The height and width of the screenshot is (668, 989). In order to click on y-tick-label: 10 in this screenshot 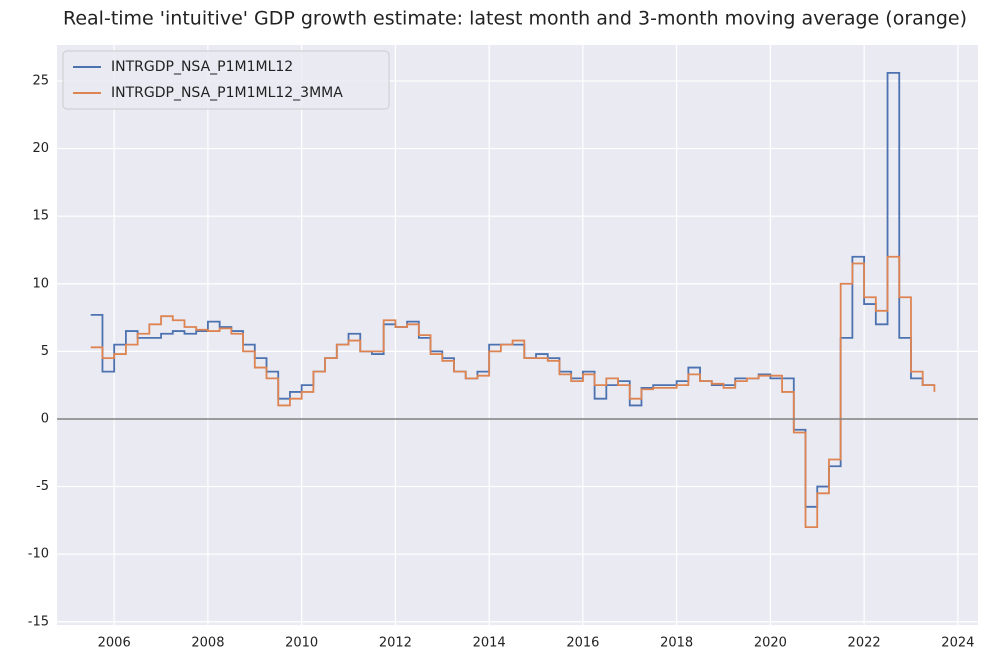, I will do `click(40, 283)`.